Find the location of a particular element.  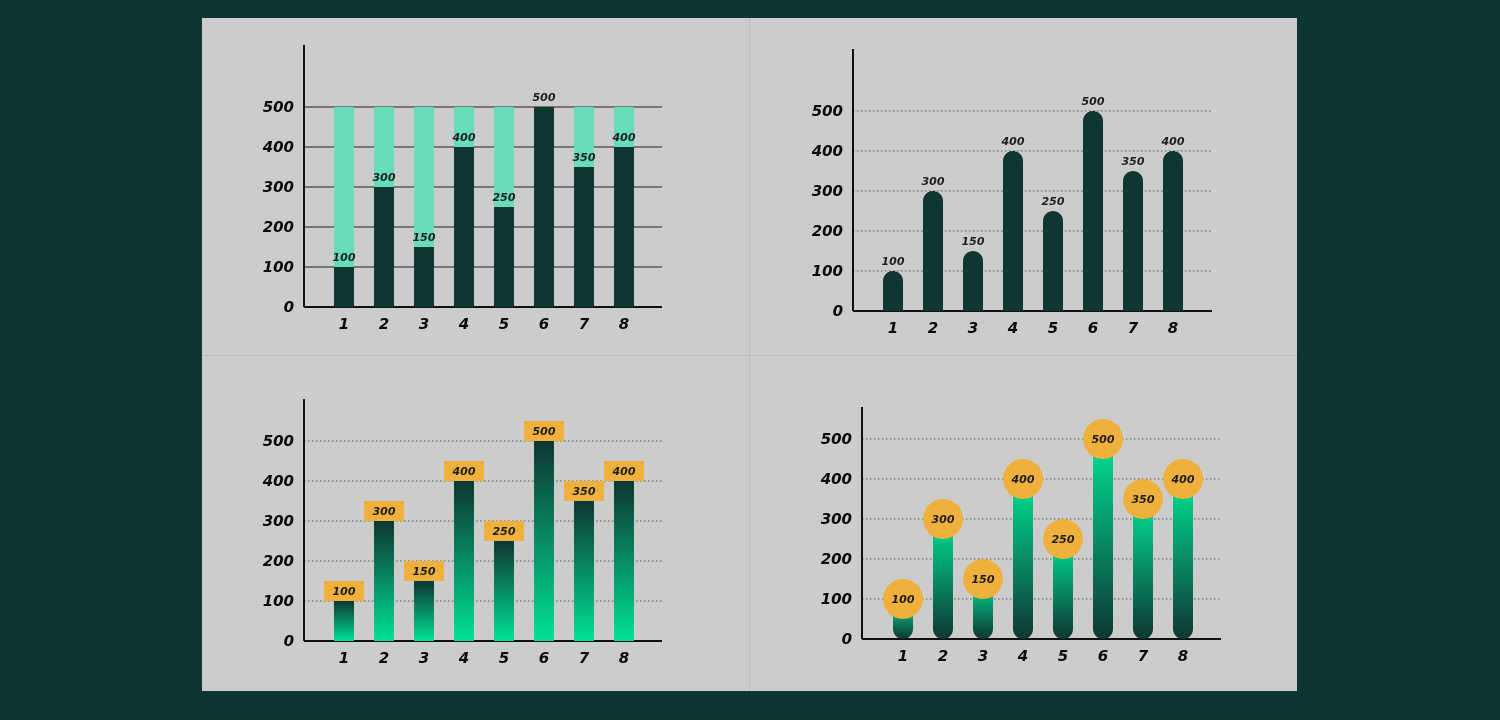

horizontal-divider is located at coordinates (749, 355).